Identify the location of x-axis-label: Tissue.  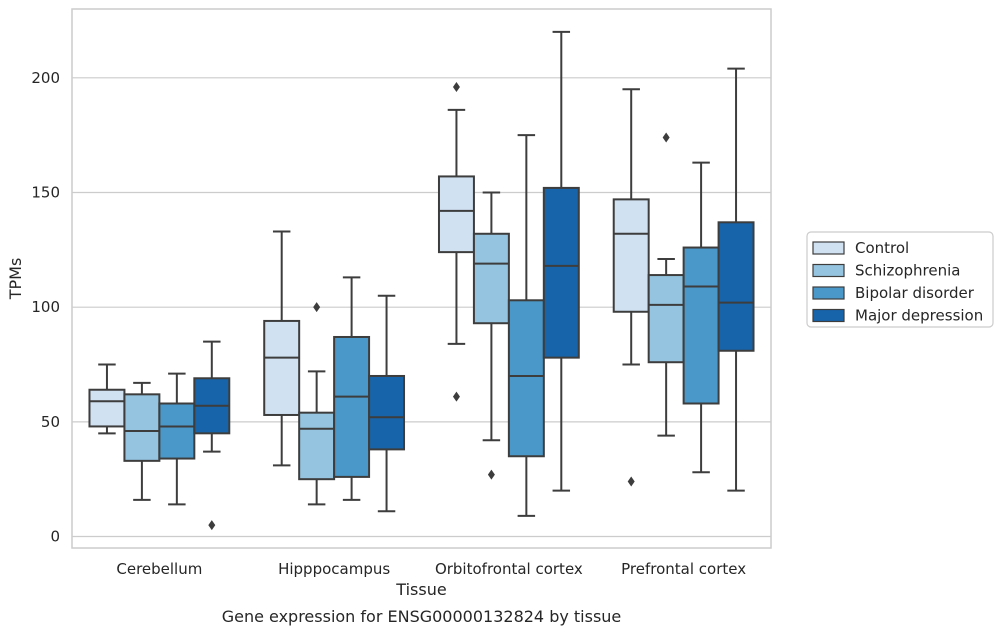
(420, 589).